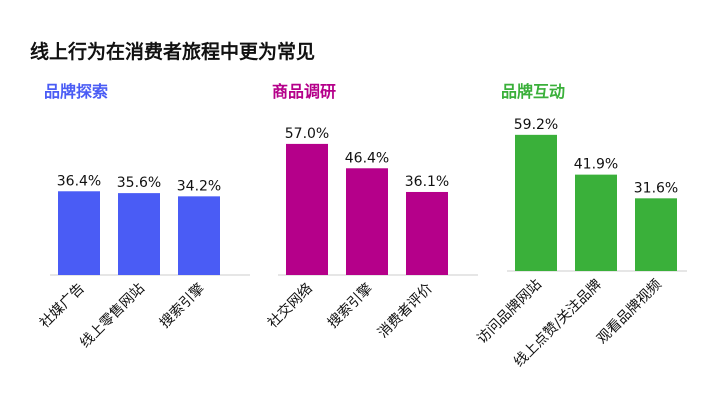  Describe the element at coordinates (405, 311) in the screenshot. I see `category-label: 消费者评价` at that location.